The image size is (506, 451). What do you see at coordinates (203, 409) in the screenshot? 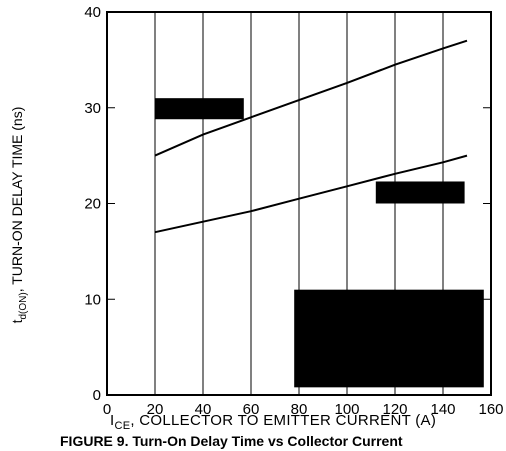
I see `x-tick-label-40: 40` at bounding box center [203, 409].